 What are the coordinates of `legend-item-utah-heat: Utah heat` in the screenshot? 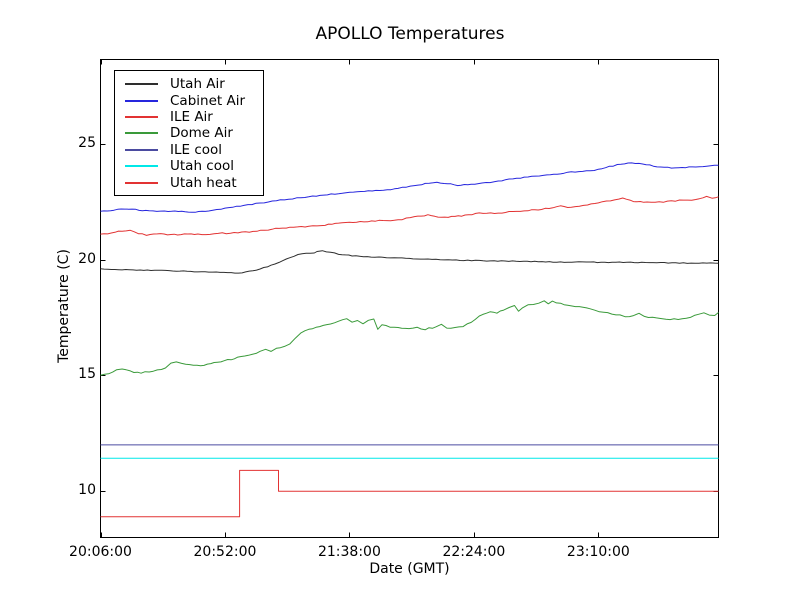 It's located at (189, 182).